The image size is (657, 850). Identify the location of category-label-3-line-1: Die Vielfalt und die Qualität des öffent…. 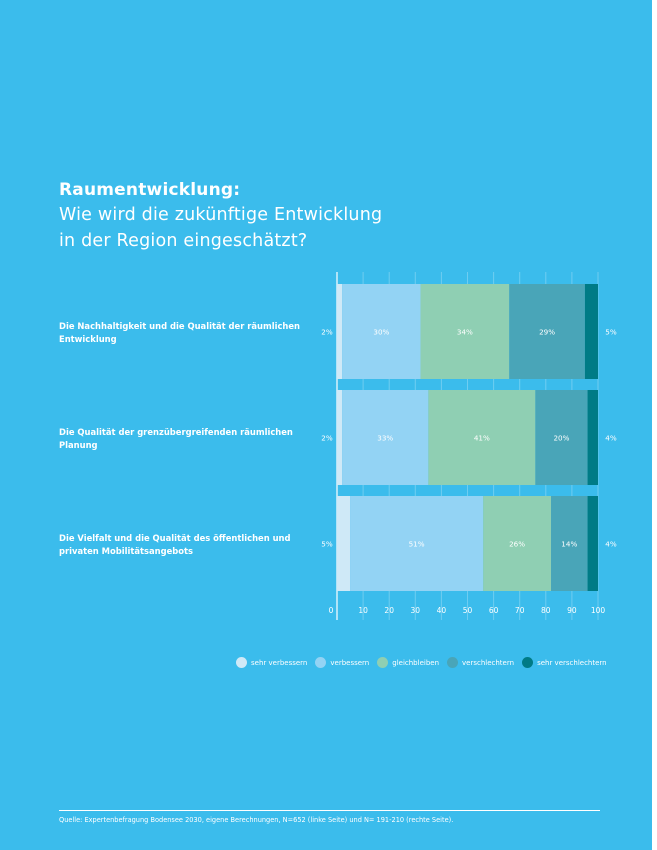
(175, 538).